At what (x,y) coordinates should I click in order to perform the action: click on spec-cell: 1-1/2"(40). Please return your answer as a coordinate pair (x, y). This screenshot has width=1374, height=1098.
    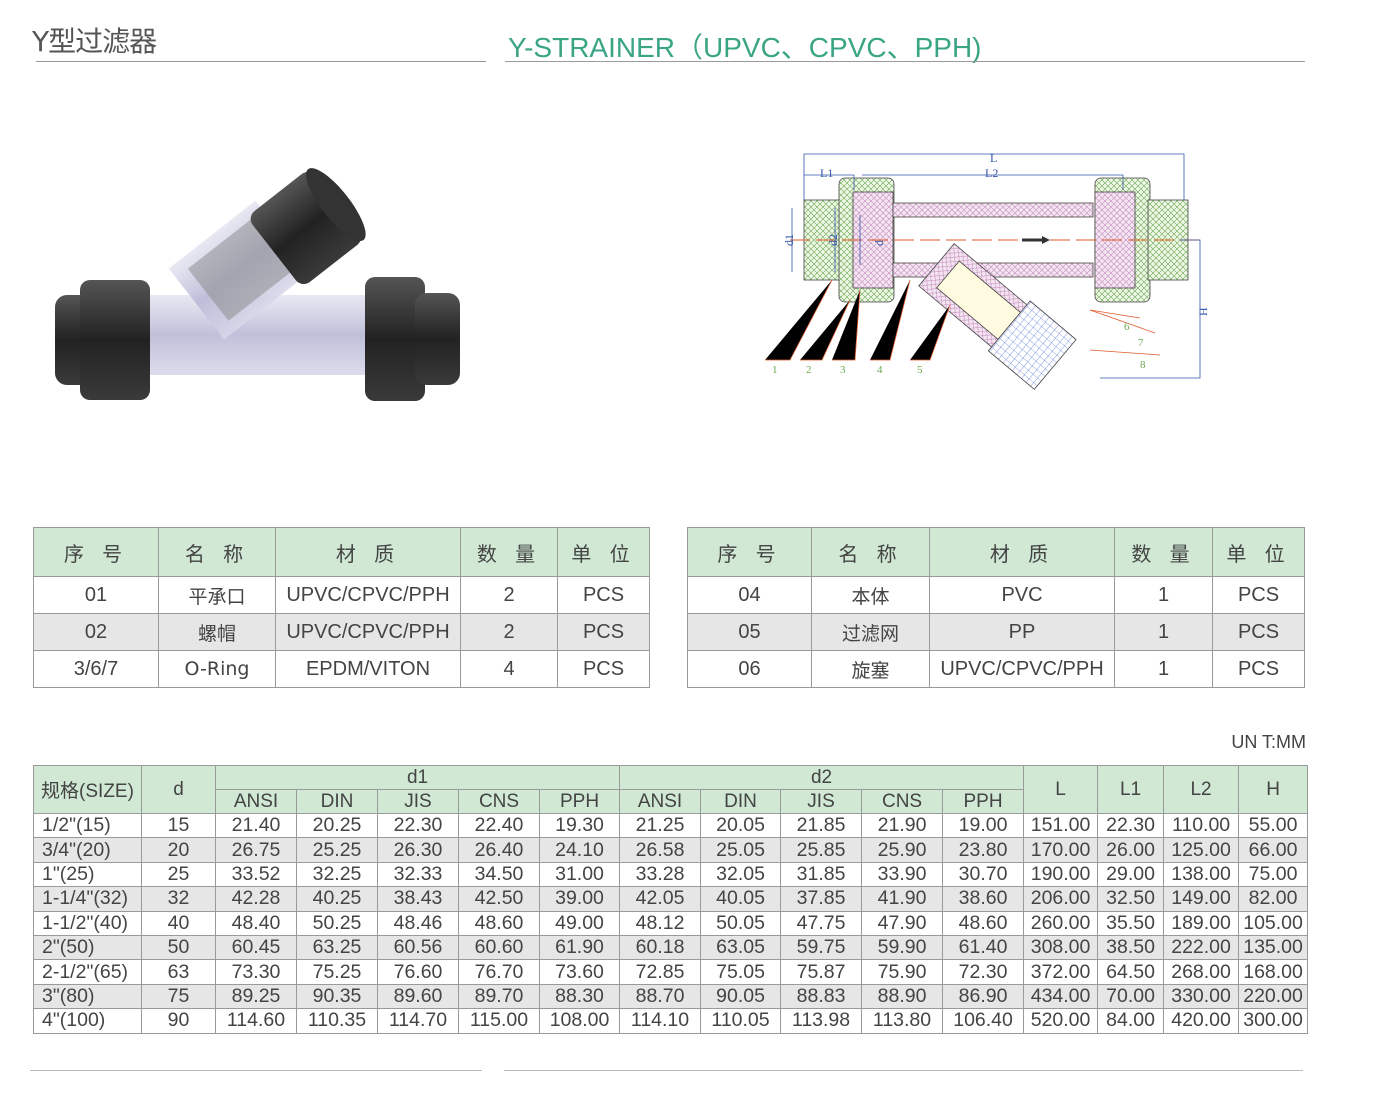
    Looking at the image, I should click on (87, 923).